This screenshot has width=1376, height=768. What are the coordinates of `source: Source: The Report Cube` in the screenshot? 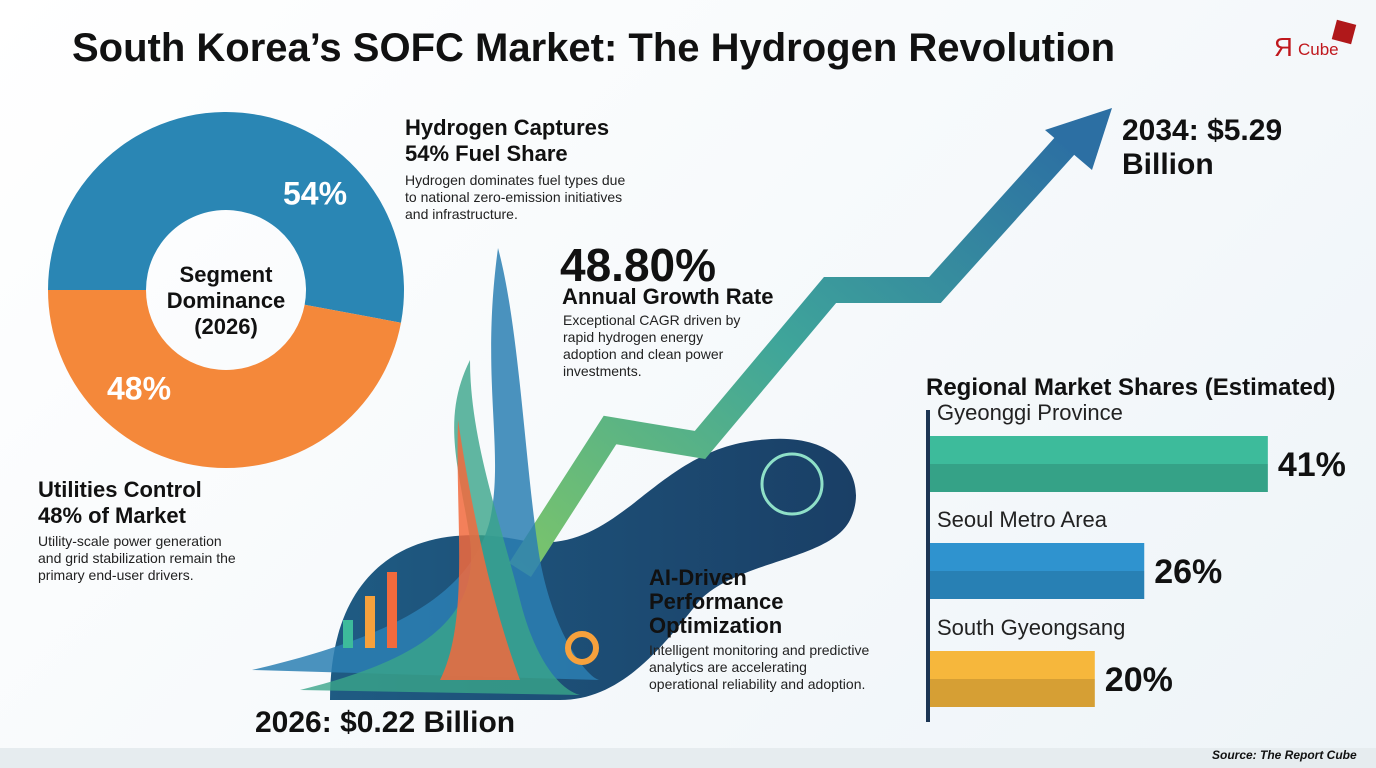 It's located at (1284, 755).